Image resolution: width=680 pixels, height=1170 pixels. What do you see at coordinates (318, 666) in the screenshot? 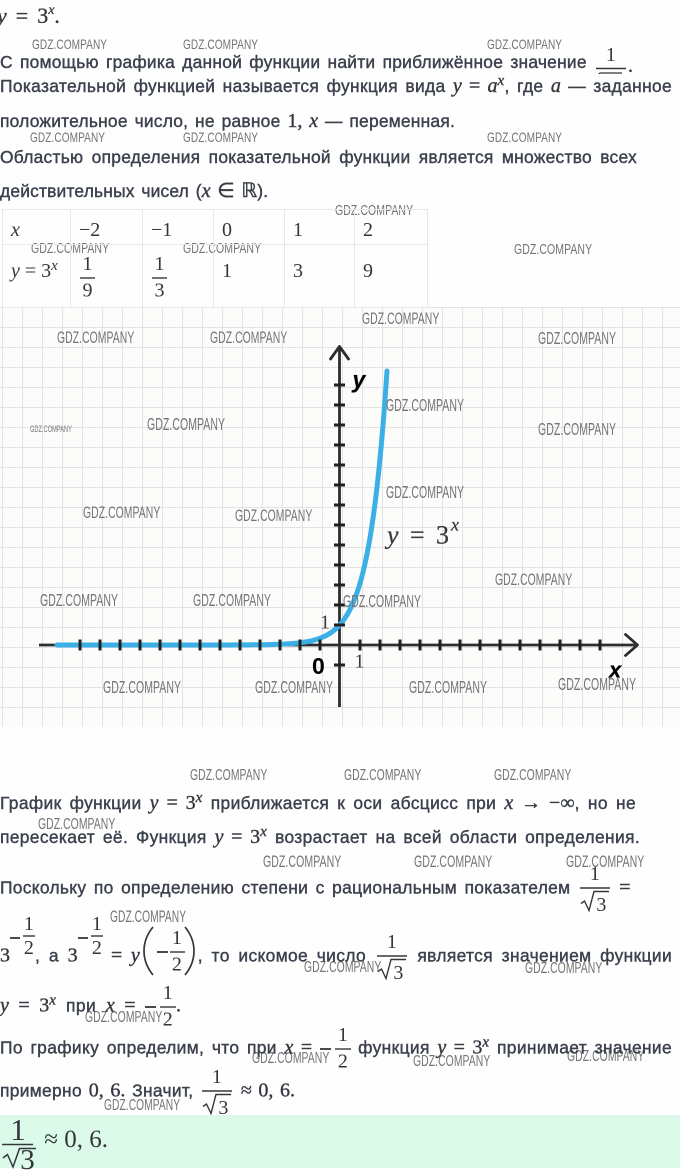
I see `svg-text: 0` at bounding box center [318, 666].